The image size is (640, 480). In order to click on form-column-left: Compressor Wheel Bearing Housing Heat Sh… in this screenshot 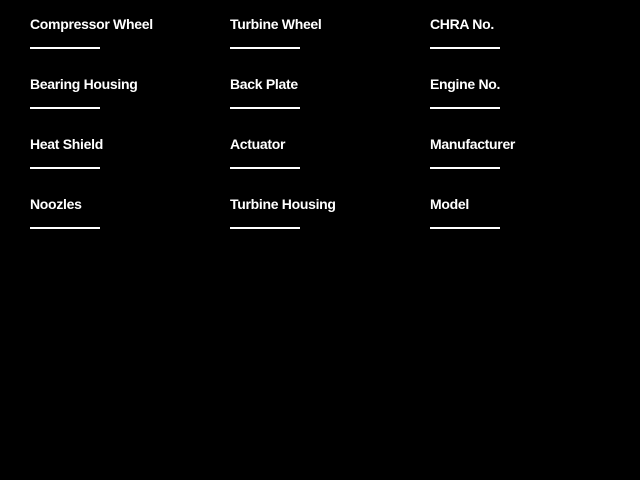, I will do `click(125, 120)`.